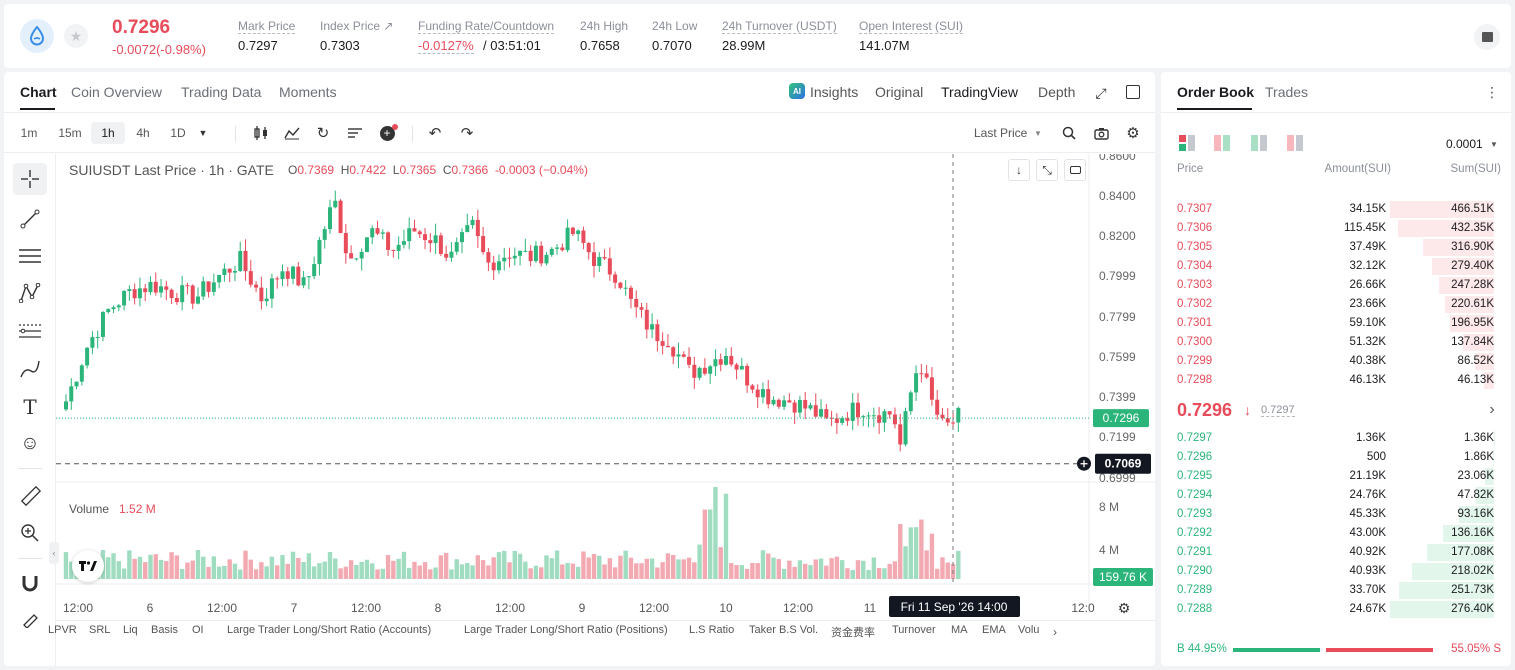  Describe the element at coordinates (357, 26) in the screenshot. I see `stat-label-index-price: Index Price ↗` at that location.